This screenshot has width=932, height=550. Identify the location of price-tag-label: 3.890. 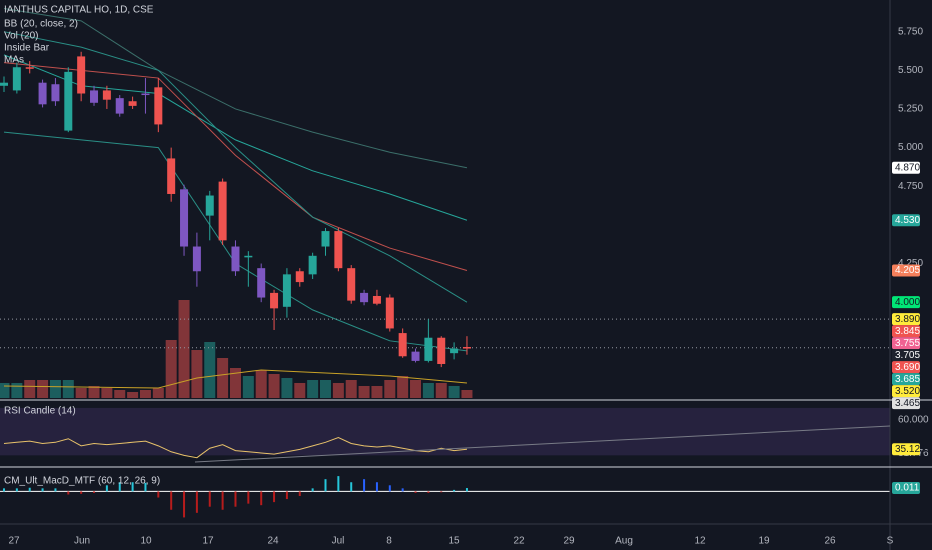
(907, 319).